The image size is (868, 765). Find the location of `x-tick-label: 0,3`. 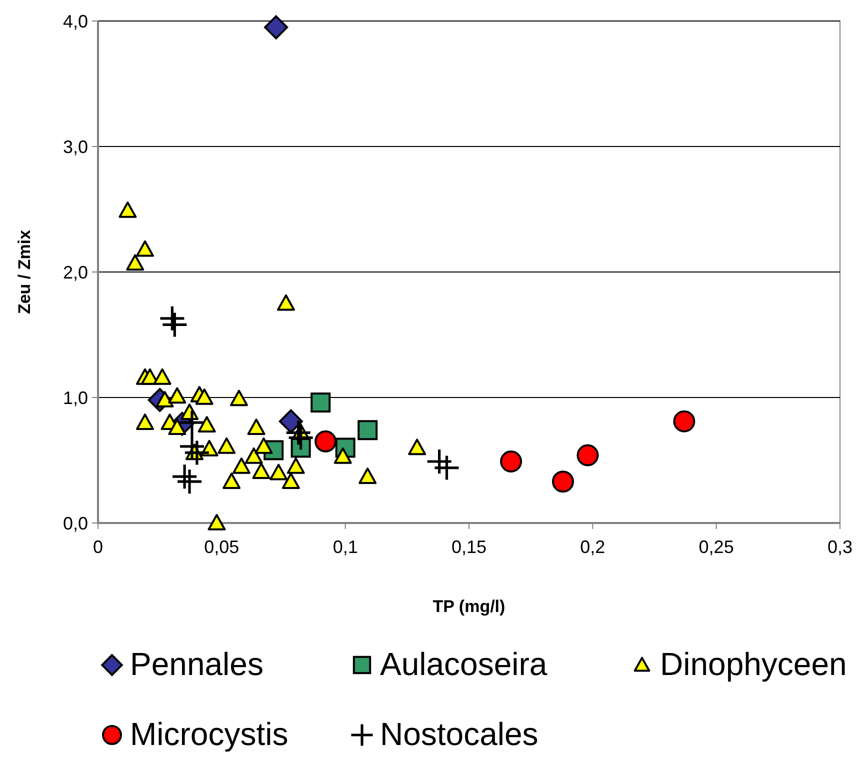

x-tick-label: 0,3 is located at coordinates (840, 547).